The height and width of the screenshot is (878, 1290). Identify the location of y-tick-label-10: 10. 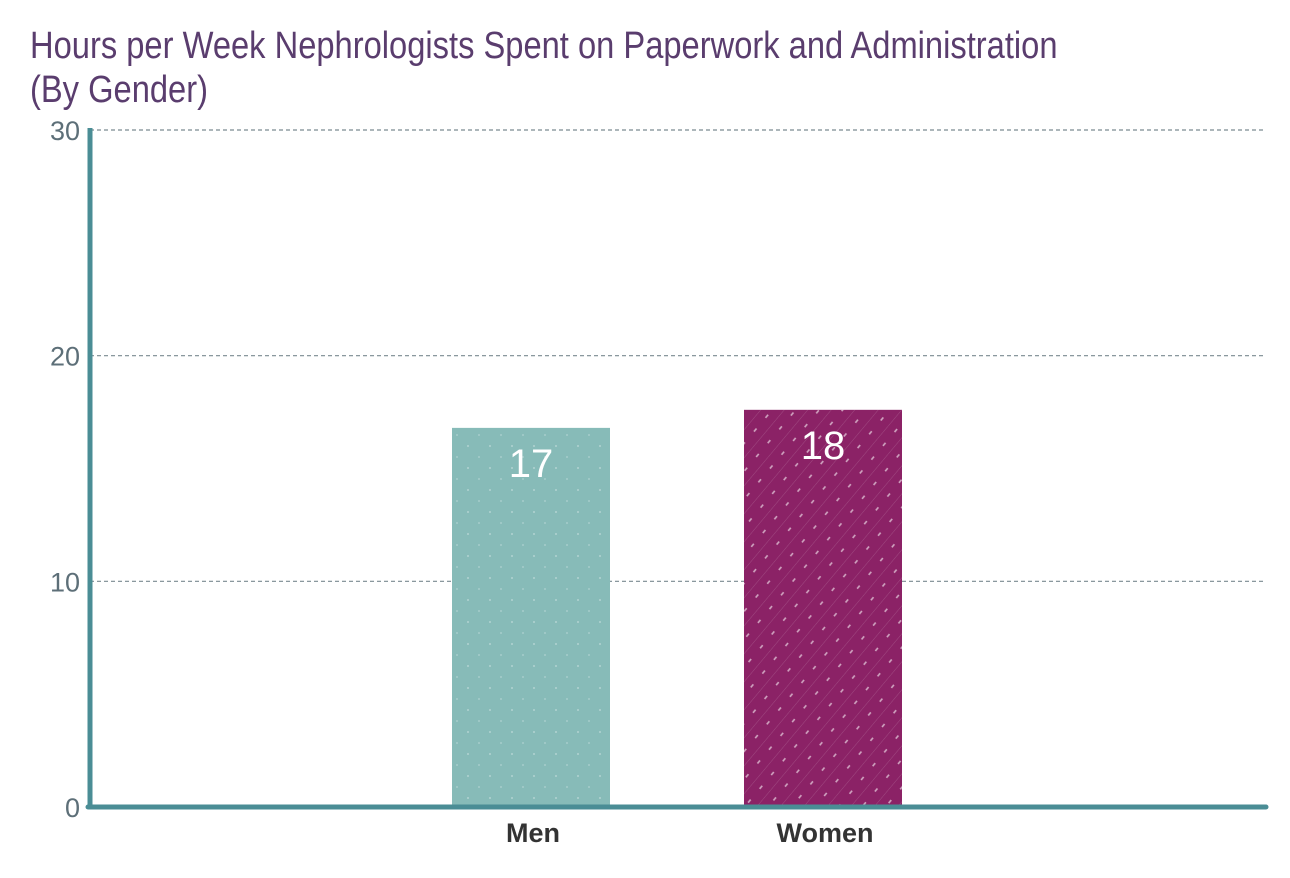
(65, 582).